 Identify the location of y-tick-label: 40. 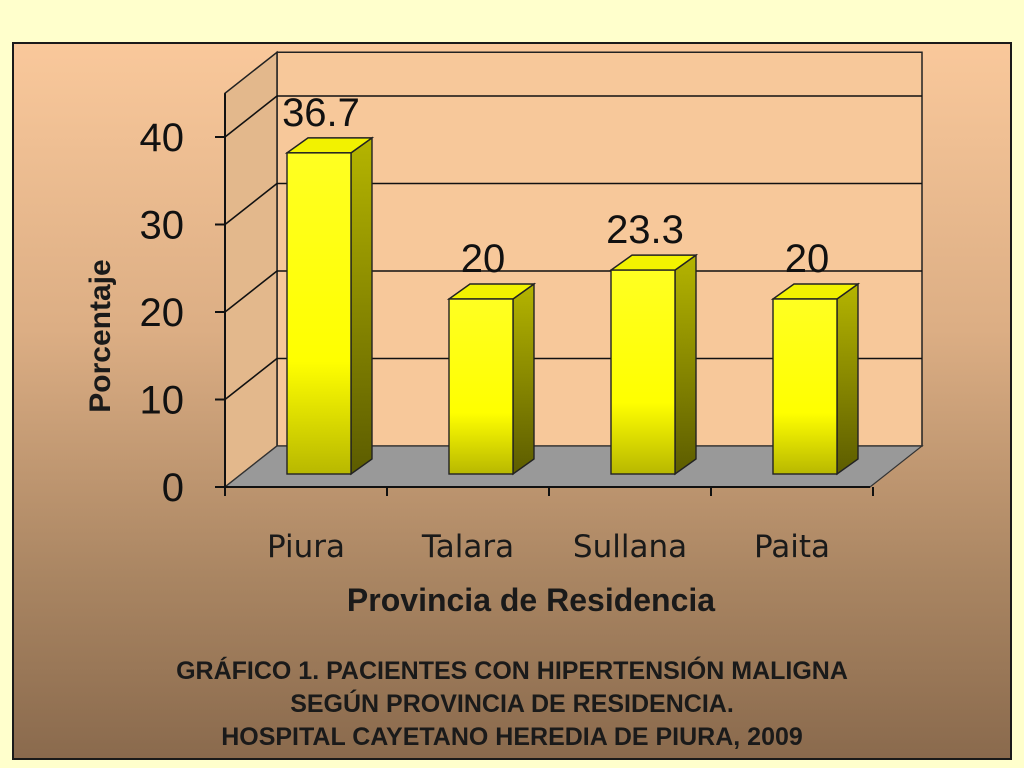
(162, 138).